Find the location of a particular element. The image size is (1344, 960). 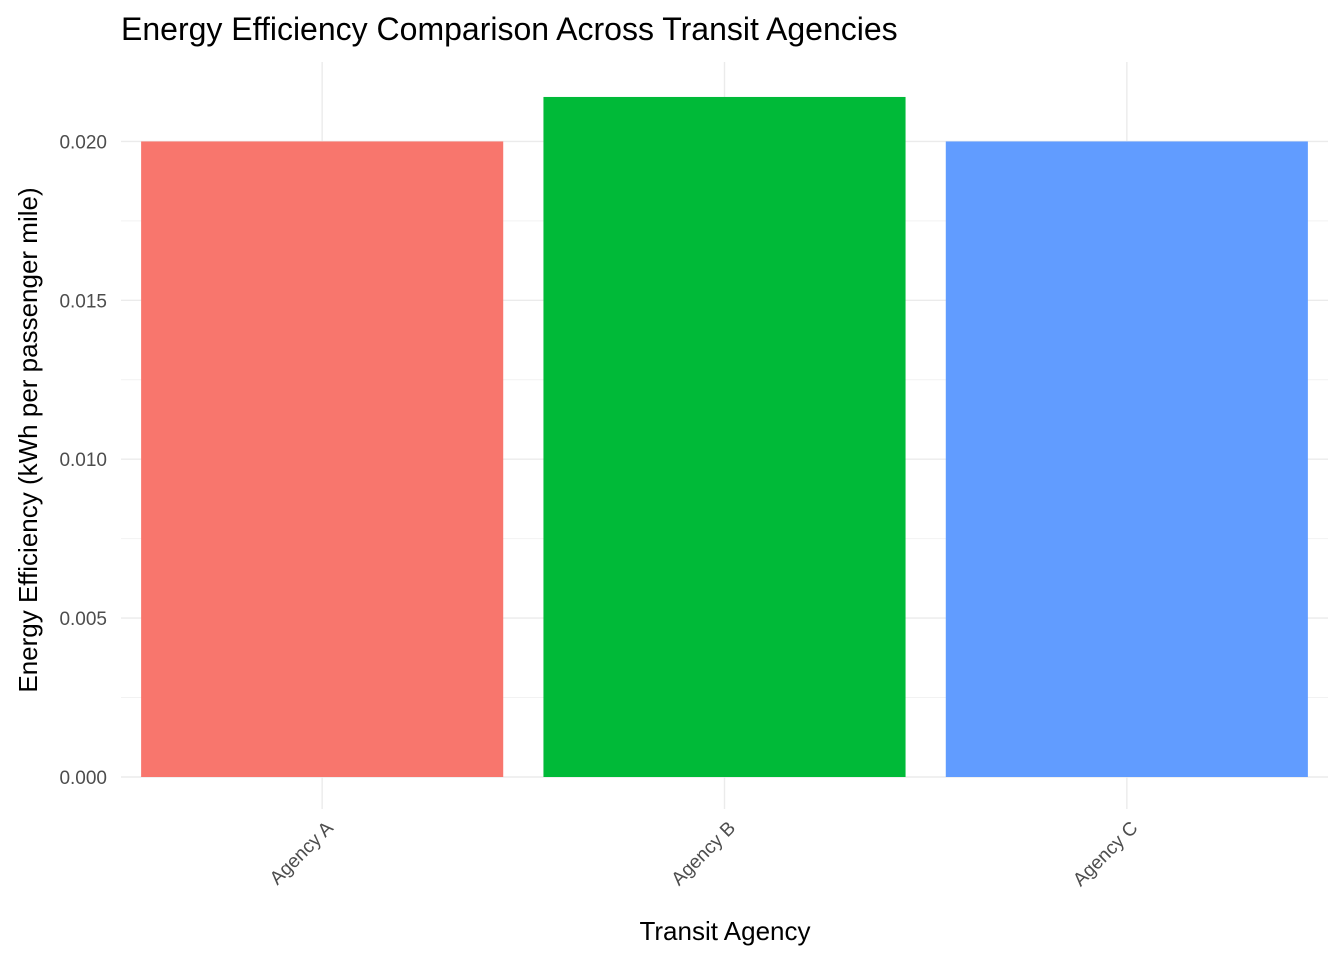

y-tick-label: 0.010 is located at coordinates (83, 460).